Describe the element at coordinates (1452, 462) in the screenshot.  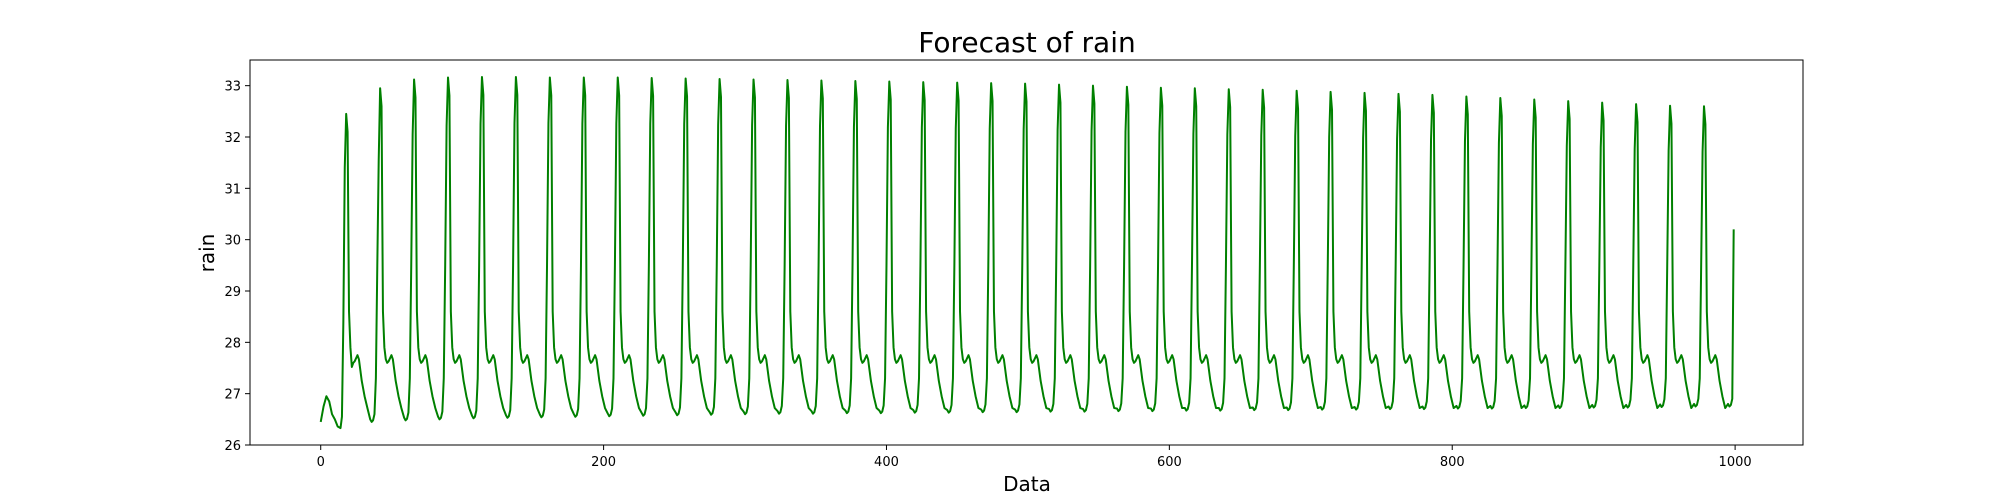
I see `x-tick-label: 800` at that location.